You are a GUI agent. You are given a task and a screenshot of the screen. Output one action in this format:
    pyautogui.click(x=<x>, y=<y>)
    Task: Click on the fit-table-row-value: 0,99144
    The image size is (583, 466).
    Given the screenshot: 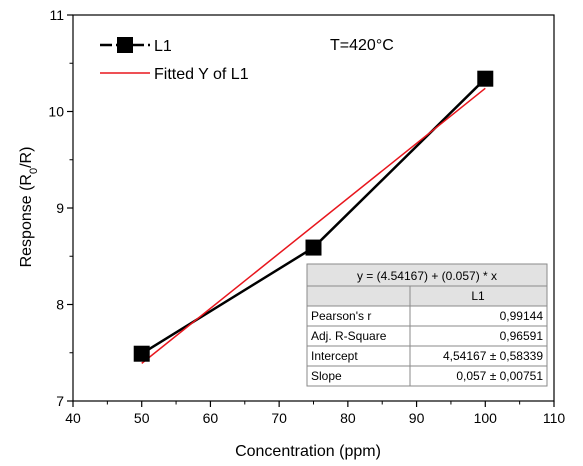 What is the action you would take?
    pyautogui.click(x=522, y=316)
    